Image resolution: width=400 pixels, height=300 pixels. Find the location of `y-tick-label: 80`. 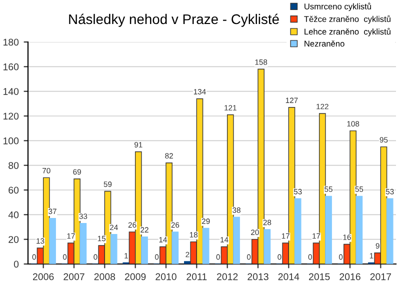

y-tick-label: 80 is located at coordinates (13, 165).